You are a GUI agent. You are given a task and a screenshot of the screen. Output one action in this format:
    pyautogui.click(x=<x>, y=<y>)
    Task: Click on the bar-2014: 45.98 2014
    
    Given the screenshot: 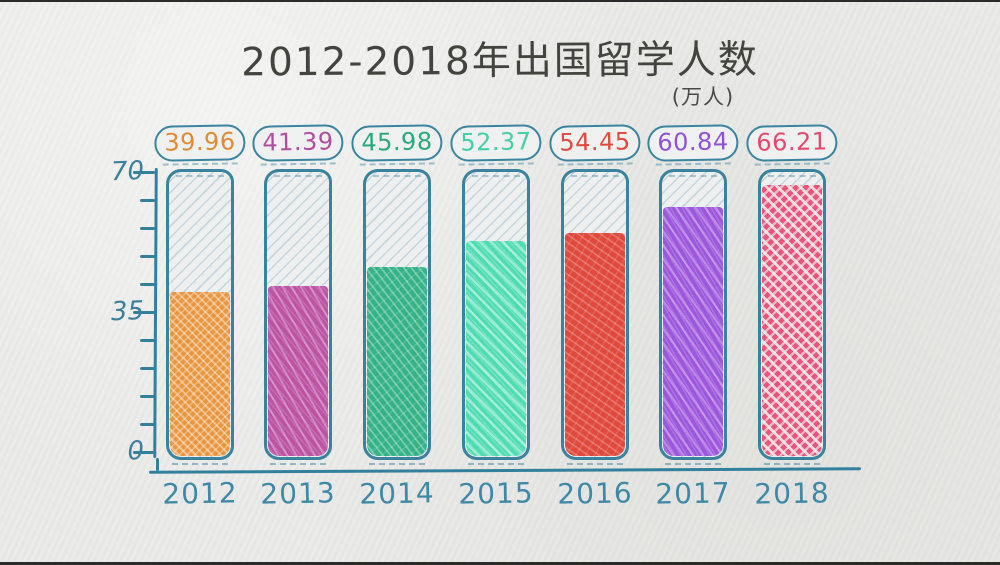 What is the action you would take?
    pyautogui.click(x=397, y=317)
    